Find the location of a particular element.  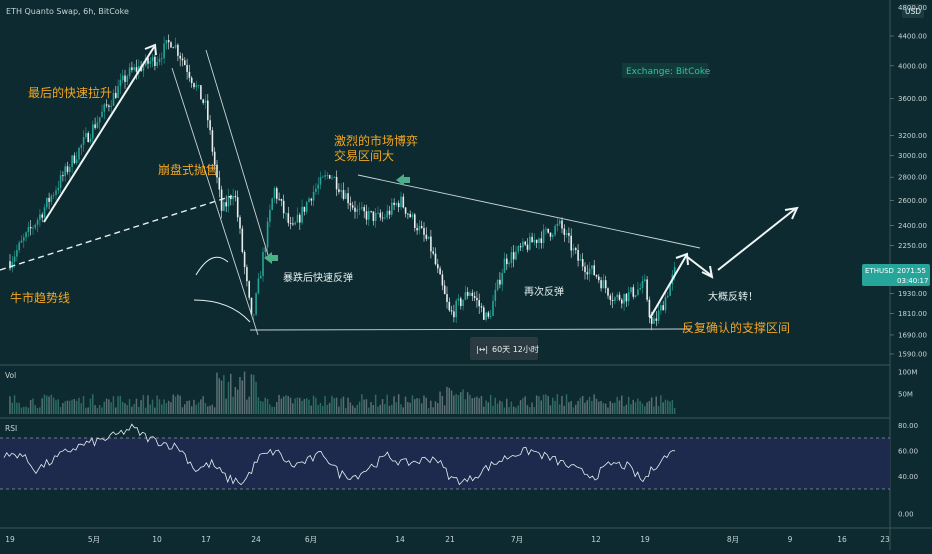

measure-icon: |↔| is located at coordinates (482, 349).